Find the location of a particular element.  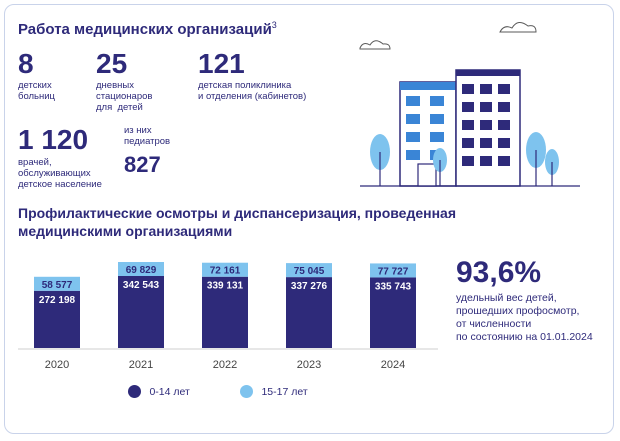

bar-0-14-2020 is located at coordinates (57, 319).